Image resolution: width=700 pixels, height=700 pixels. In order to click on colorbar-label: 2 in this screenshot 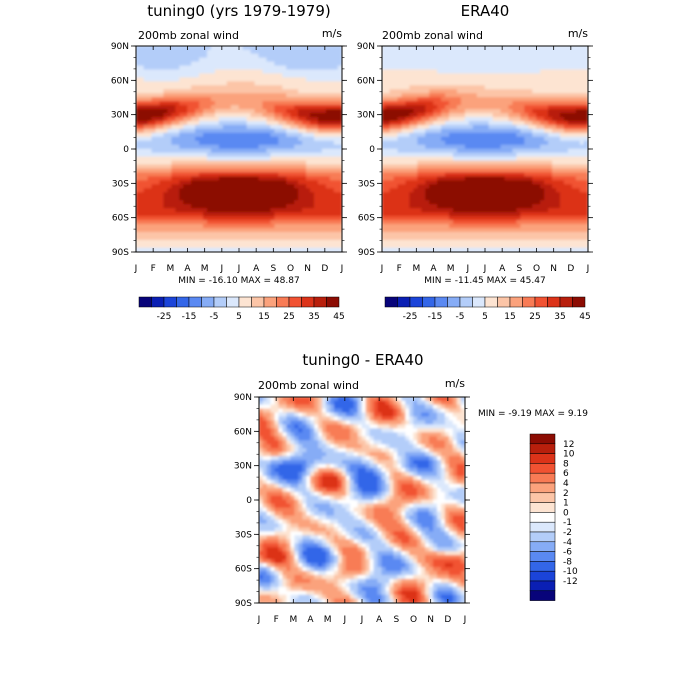, I will do `click(566, 494)`.